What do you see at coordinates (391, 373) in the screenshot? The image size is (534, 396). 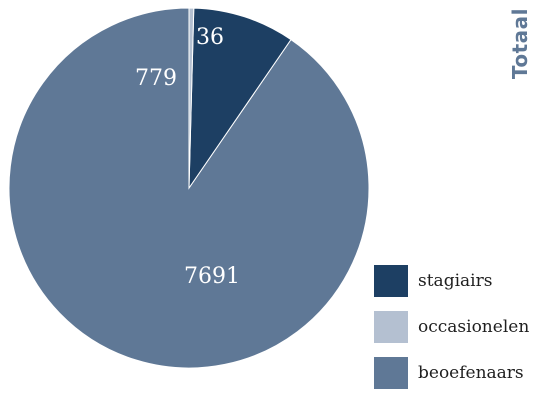 I see `legend-swatch-beoefenaars` at bounding box center [391, 373].